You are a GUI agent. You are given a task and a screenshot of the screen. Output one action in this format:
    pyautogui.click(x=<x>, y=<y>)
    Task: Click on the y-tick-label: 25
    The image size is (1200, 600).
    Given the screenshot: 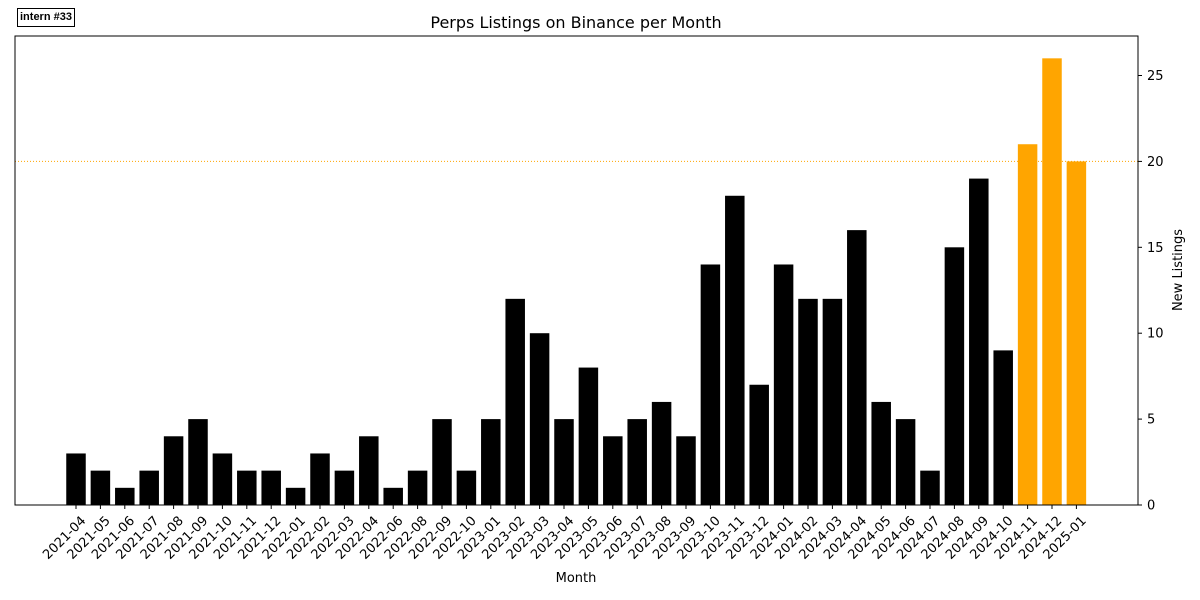 What is the action you would take?
    pyautogui.click(x=1155, y=76)
    